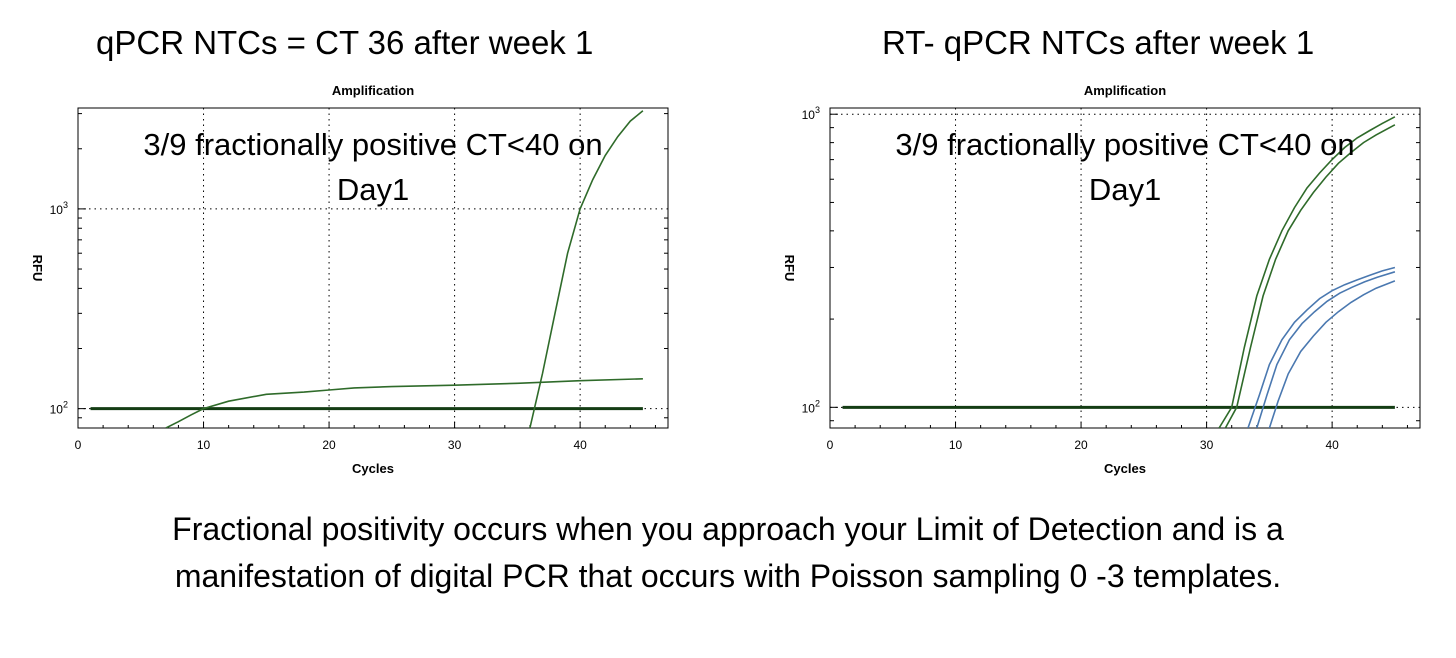  What do you see at coordinates (373, 468) in the screenshot?
I see `left-chart-xlabel: Cycles` at bounding box center [373, 468].